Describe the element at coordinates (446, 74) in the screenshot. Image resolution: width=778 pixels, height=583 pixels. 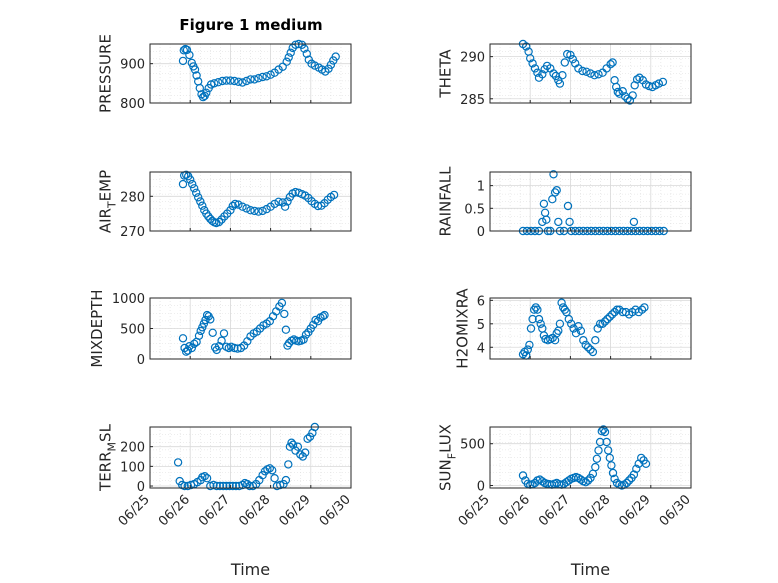
I see `y-axis-label: THETA` at that location.